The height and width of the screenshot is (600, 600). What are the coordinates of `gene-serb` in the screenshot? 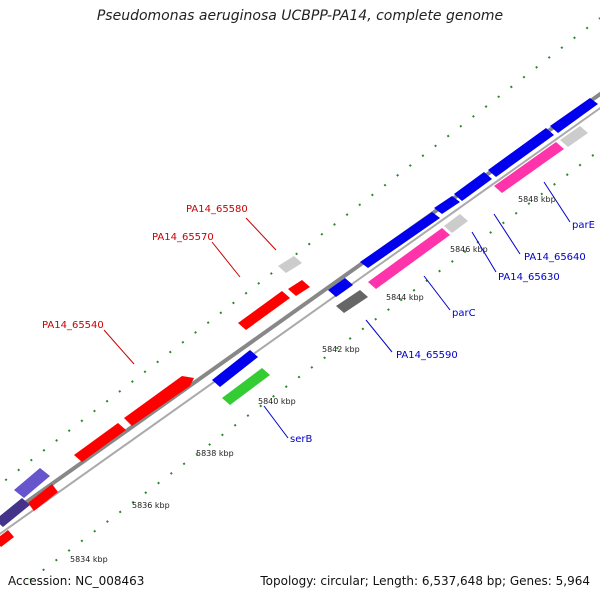 It's located at (246, 386).